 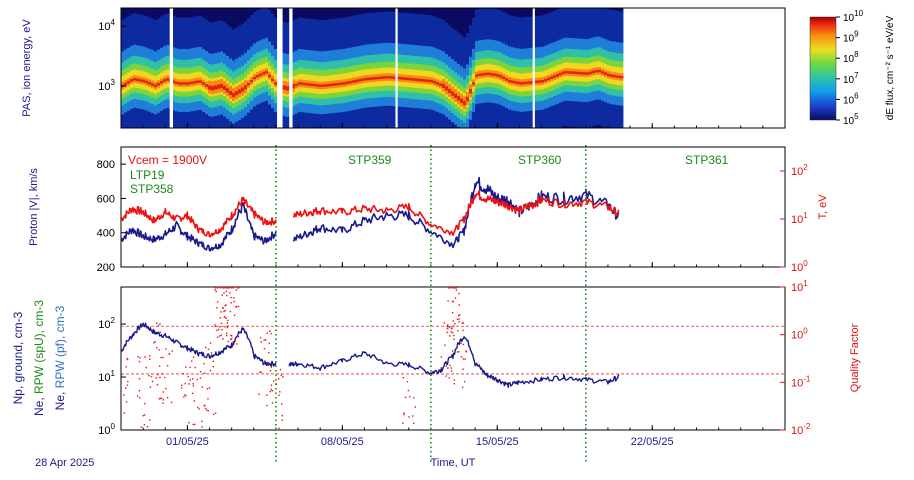 What do you see at coordinates (27, 68) in the screenshot?
I see `pas-y-axis-label: PAS, ion energy, eV` at bounding box center [27, 68].